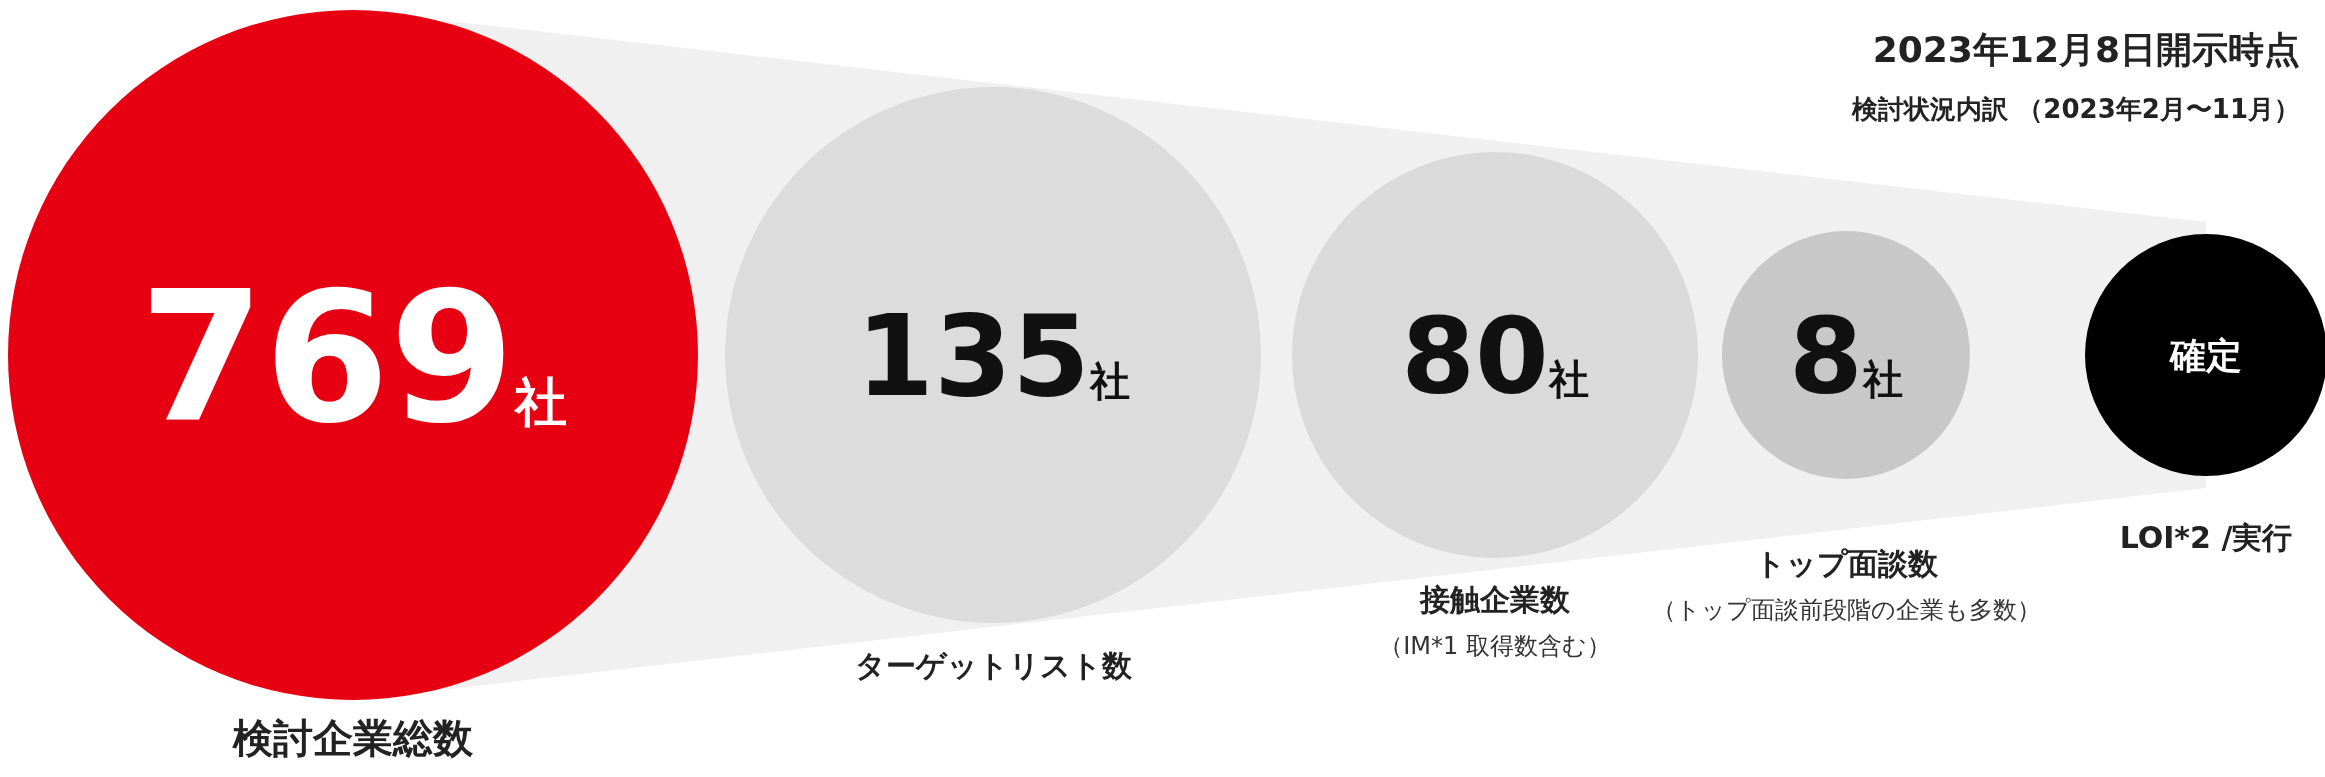 This screenshot has height=777, width=2325. Describe the element at coordinates (1846, 563) in the screenshot. I see `category-label: トップ面談数` at that location.